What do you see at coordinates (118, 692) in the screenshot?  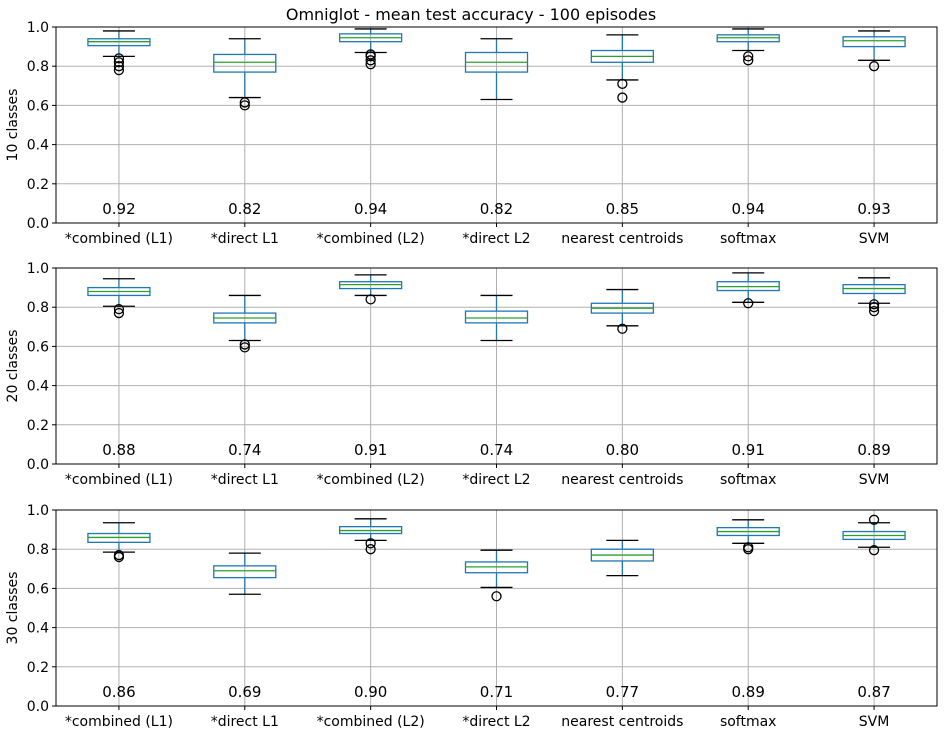 I see `mean-label: 0.86` at bounding box center [118, 692].